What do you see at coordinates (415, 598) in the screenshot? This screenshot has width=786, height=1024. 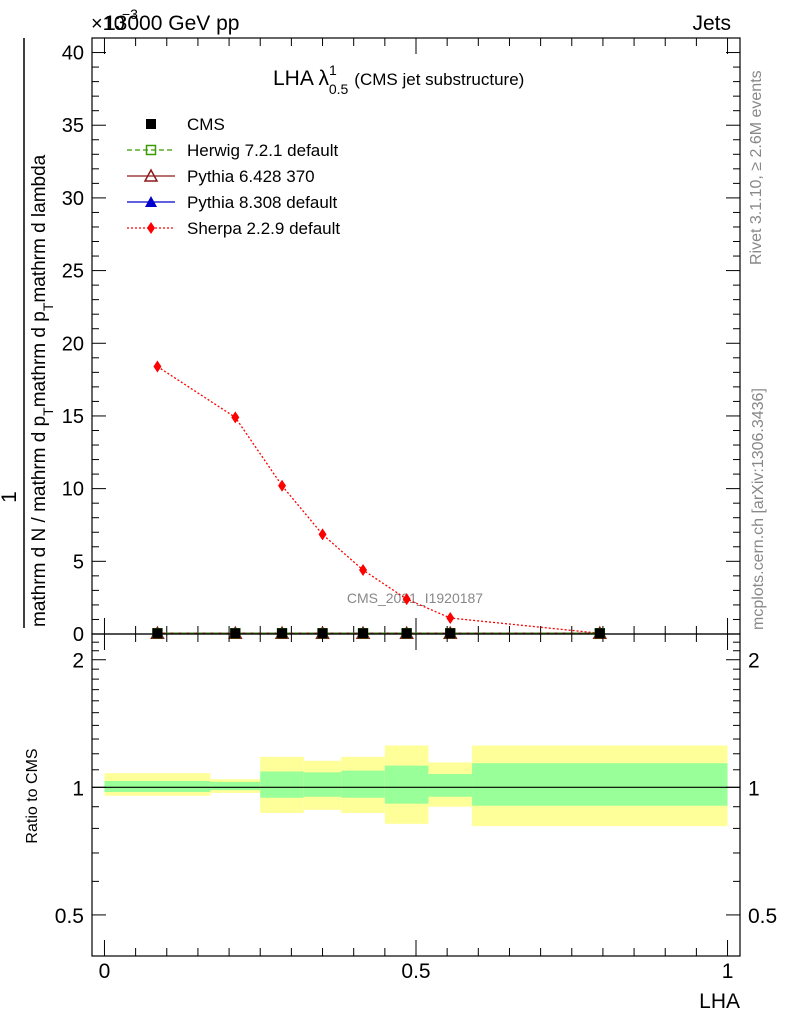 I see `analysis-watermark: CMS_2021_I1920187` at bounding box center [415, 598].